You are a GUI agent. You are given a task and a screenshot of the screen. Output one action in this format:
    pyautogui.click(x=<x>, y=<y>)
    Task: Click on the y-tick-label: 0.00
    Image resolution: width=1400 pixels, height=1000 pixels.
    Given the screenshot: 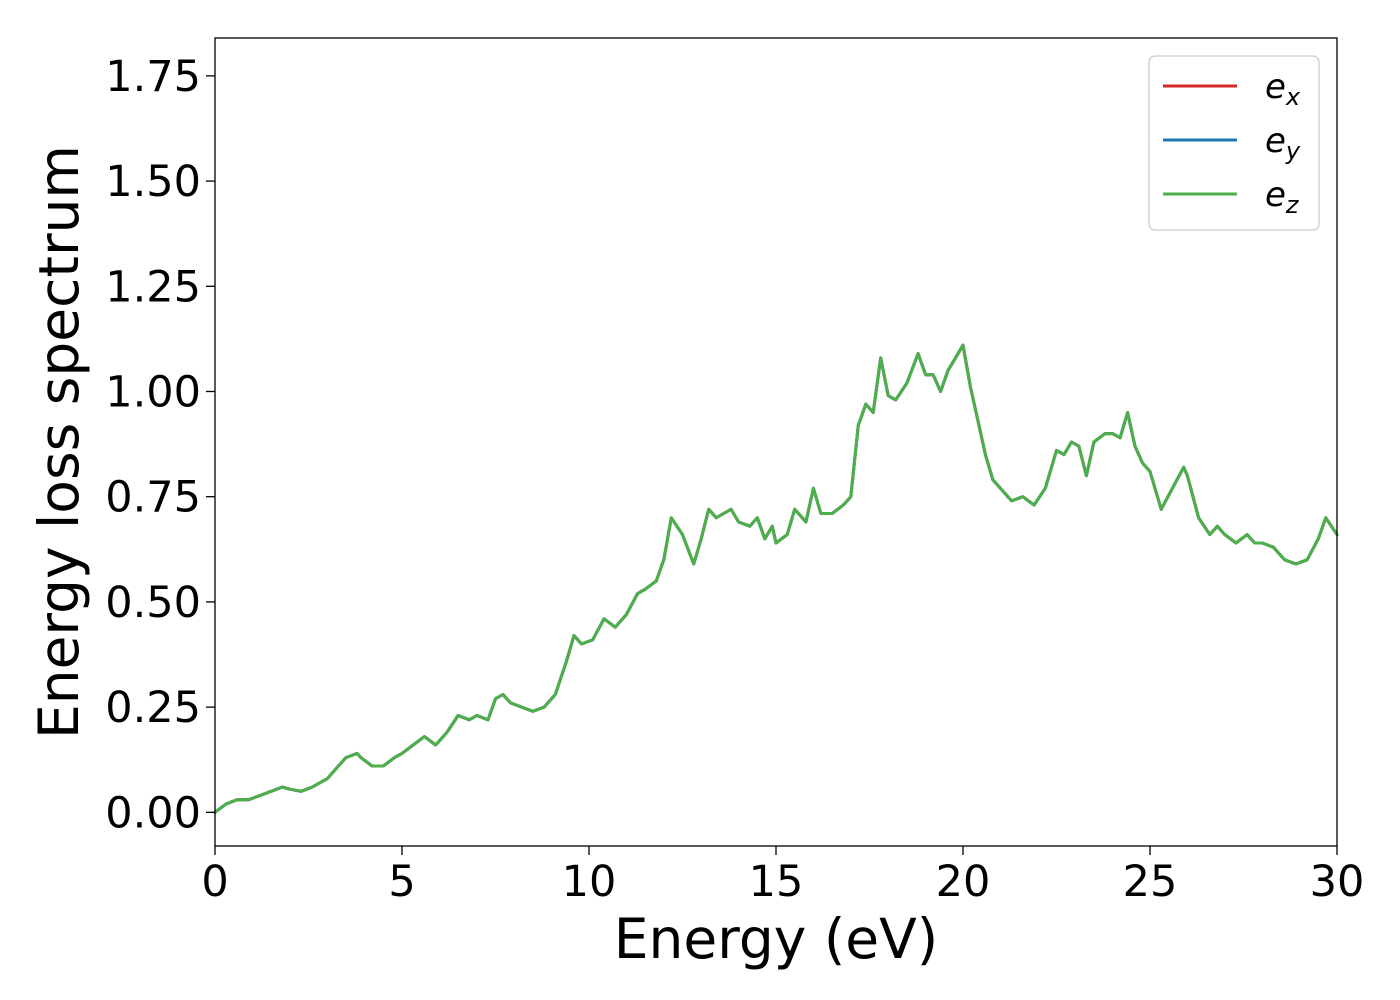 What is the action you would take?
    pyautogui.click(x=153, y=813)
    